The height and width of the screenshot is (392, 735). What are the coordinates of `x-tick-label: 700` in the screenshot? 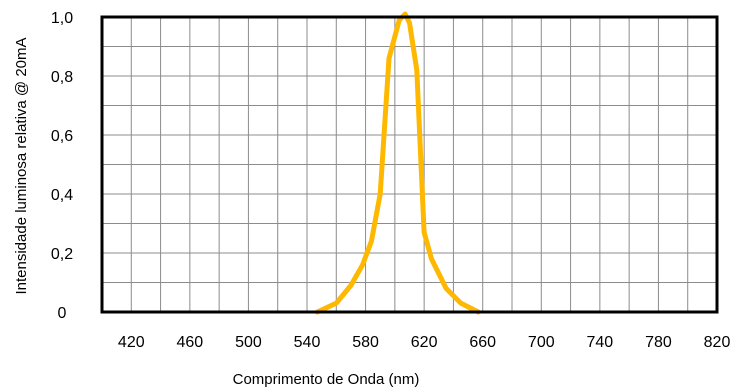 It's located at (541, 342).